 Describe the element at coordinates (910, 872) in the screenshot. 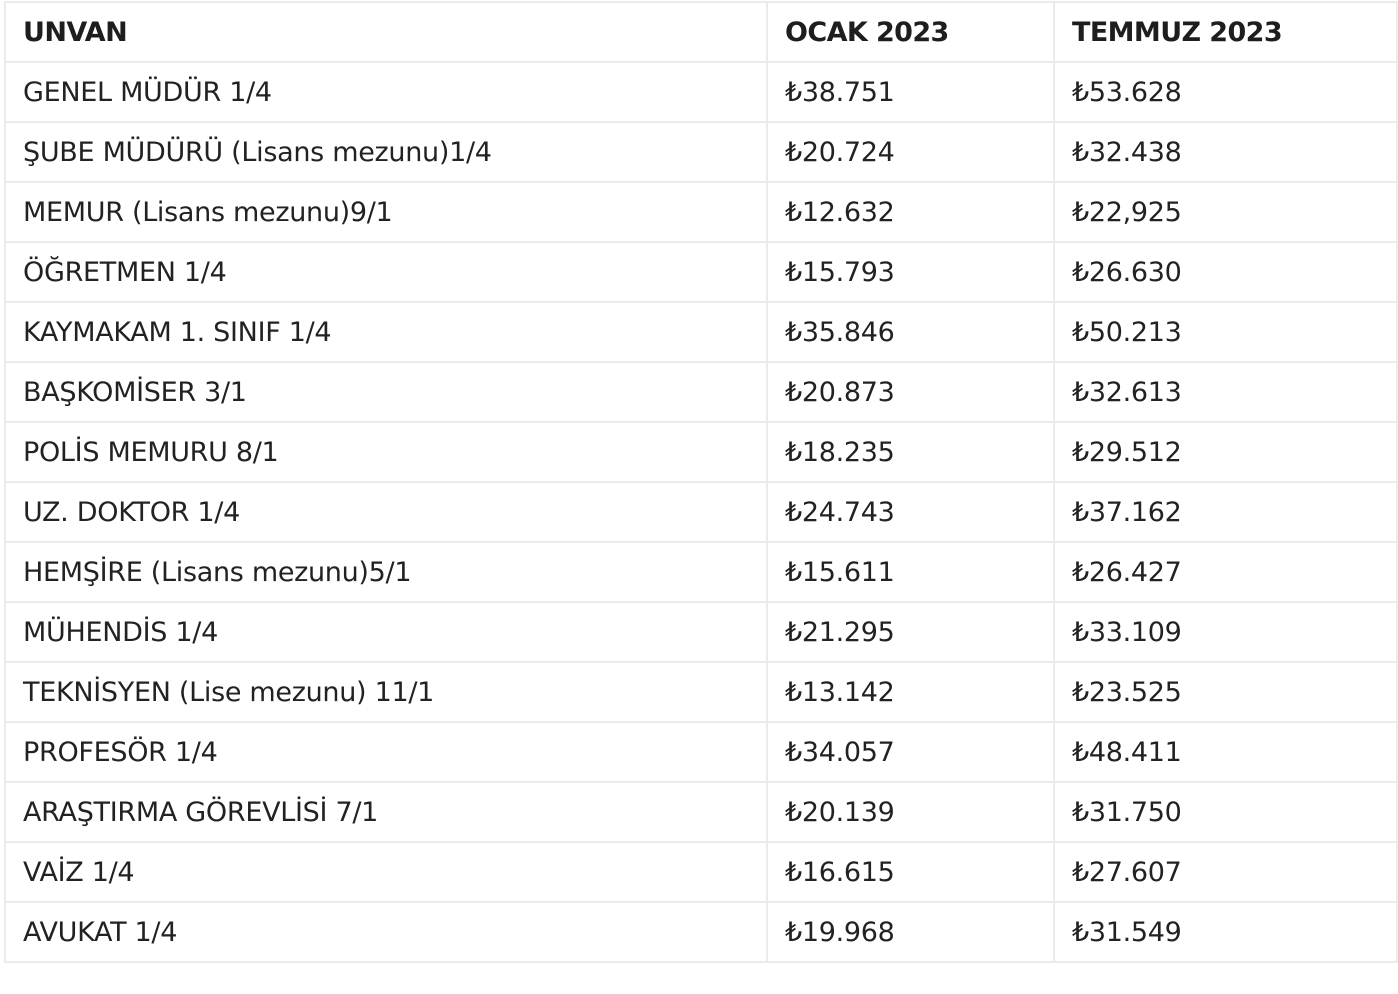

I see `cell-jan-2023: ₺16.615` at that location.